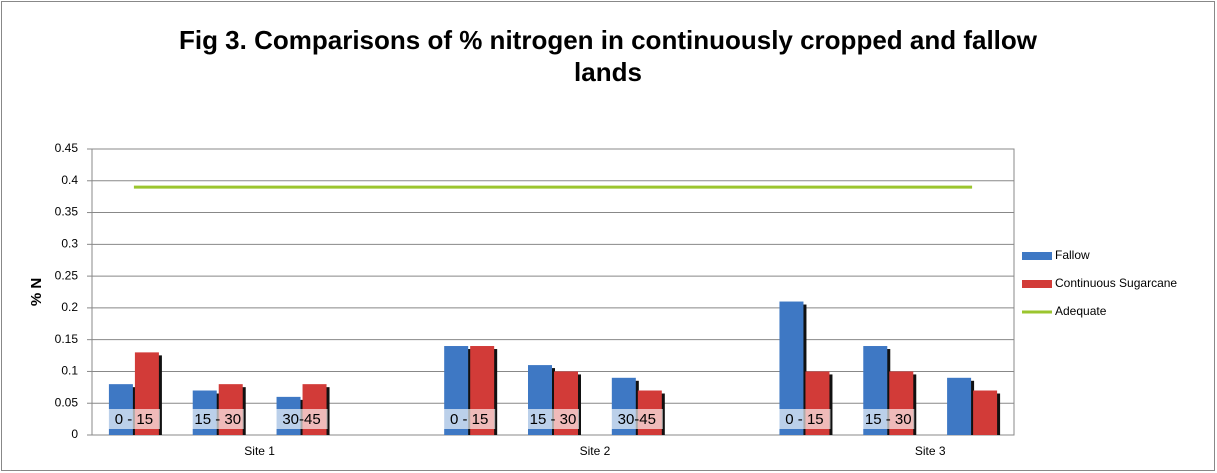 The image size is (1217, 473). What do you see at coordinates (1081, 311) in the screenshot?
I see `legend-label: Adequate` at bounding box center [1081, 311].